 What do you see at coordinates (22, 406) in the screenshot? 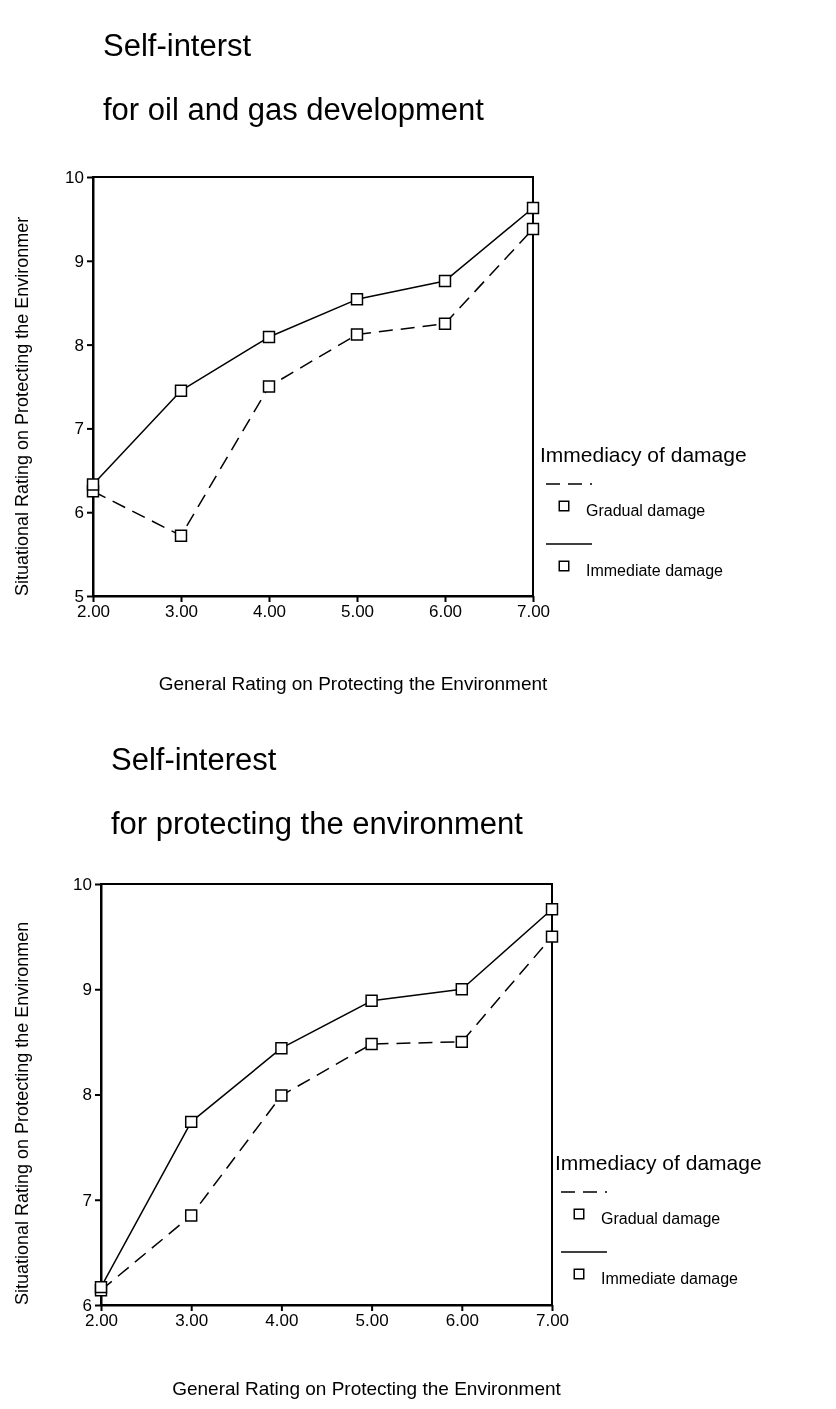
I see `y-axis-title: Situational Rating on Protecting the Environmer` at bounding box center [22, 406].